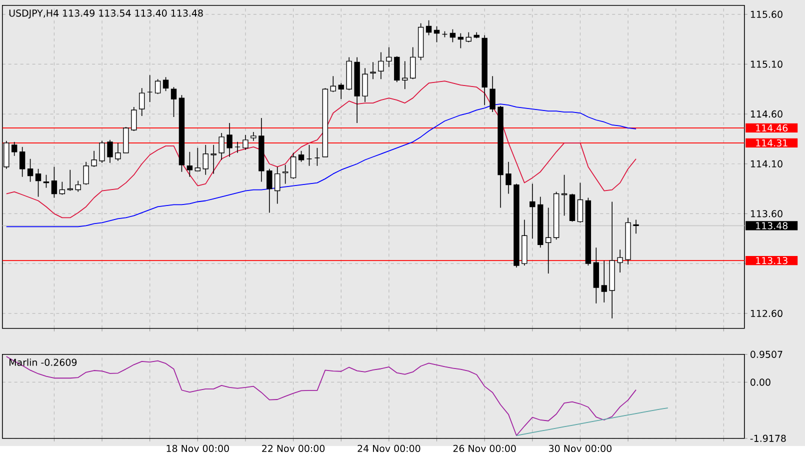 This screenshot has width=805, height=455. Describe the element at coordinates (760, 382) in the screenshot. I see `y-tick-label: 0.00` at that location.